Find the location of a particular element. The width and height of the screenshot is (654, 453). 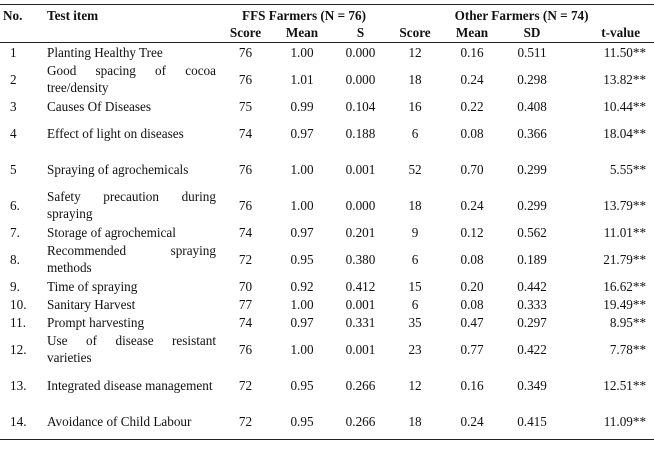

test-item-text: Causes Of Diseases is located at coordinates (99, 106).